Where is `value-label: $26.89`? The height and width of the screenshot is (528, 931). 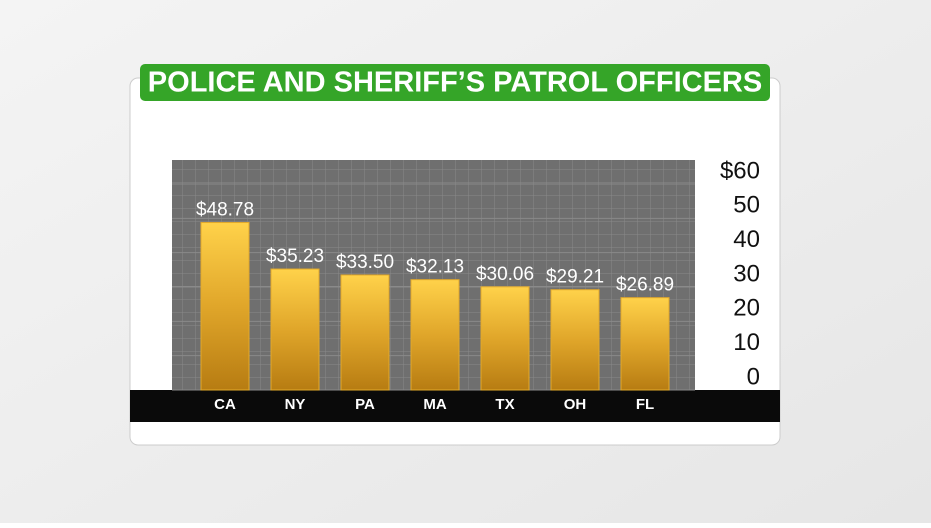
value-label: $26.89 is located at coordinates (645, 285).